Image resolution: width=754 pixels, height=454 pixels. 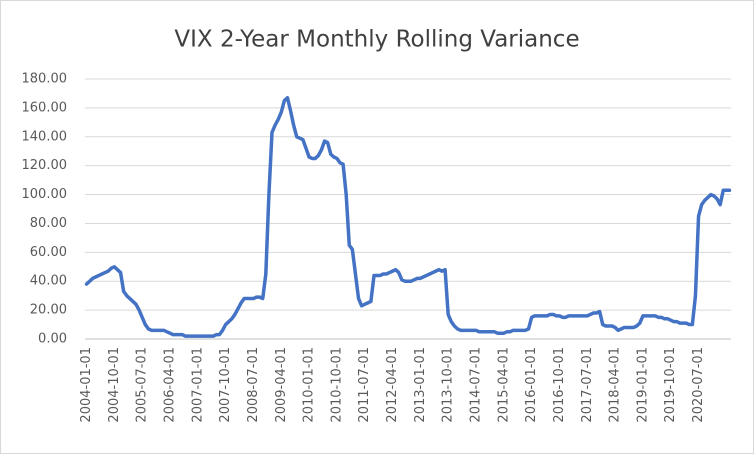 What do you see at coordinates (587, 385) in the screenshot?
I see `x-tick-label: 2017-07-01` at bounding box center [587, 385].